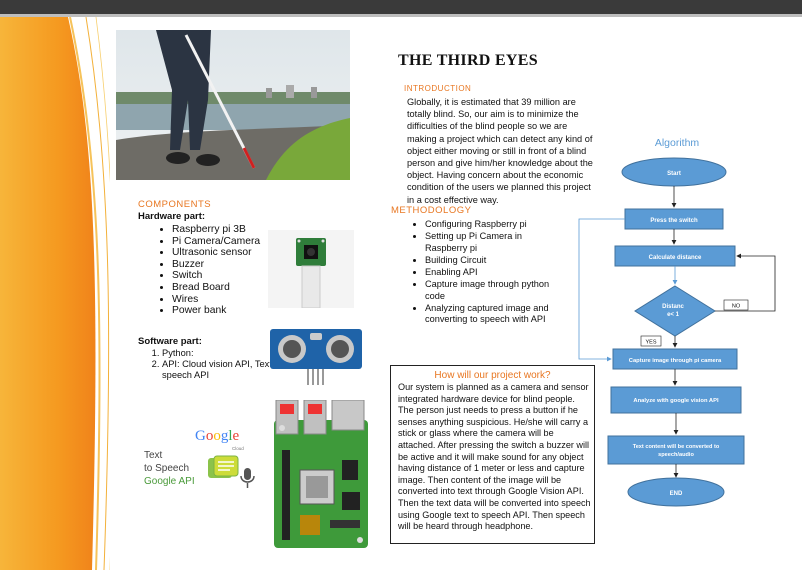  What do you see at coordinates (676, 447) in the screenshot?
I see `flow-convert-label-1: Text content will be converted to` at bounding box center [676, 447].